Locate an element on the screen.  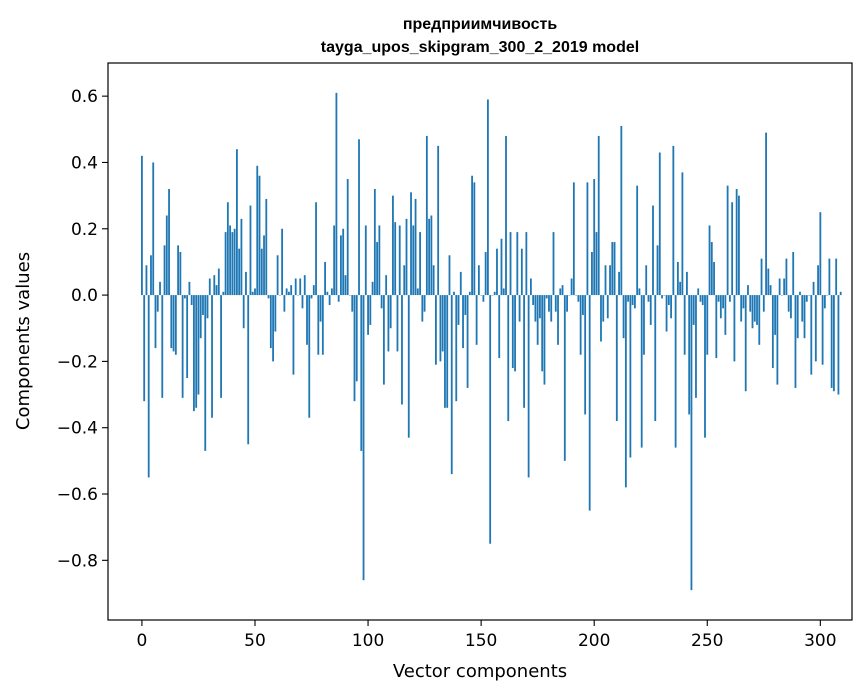
y-tick-label: 0.4 is located at coordinates (84, 163).